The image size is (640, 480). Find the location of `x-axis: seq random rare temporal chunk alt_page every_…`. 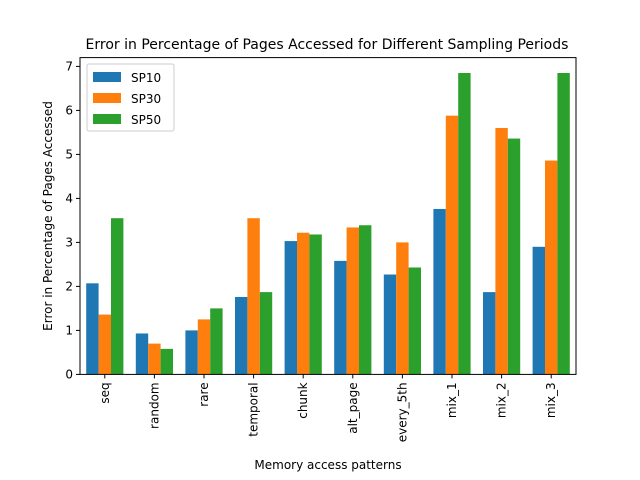

x-axis: seq random rare temporal chunk alt_page every_… is located at coordinates (328, 408).